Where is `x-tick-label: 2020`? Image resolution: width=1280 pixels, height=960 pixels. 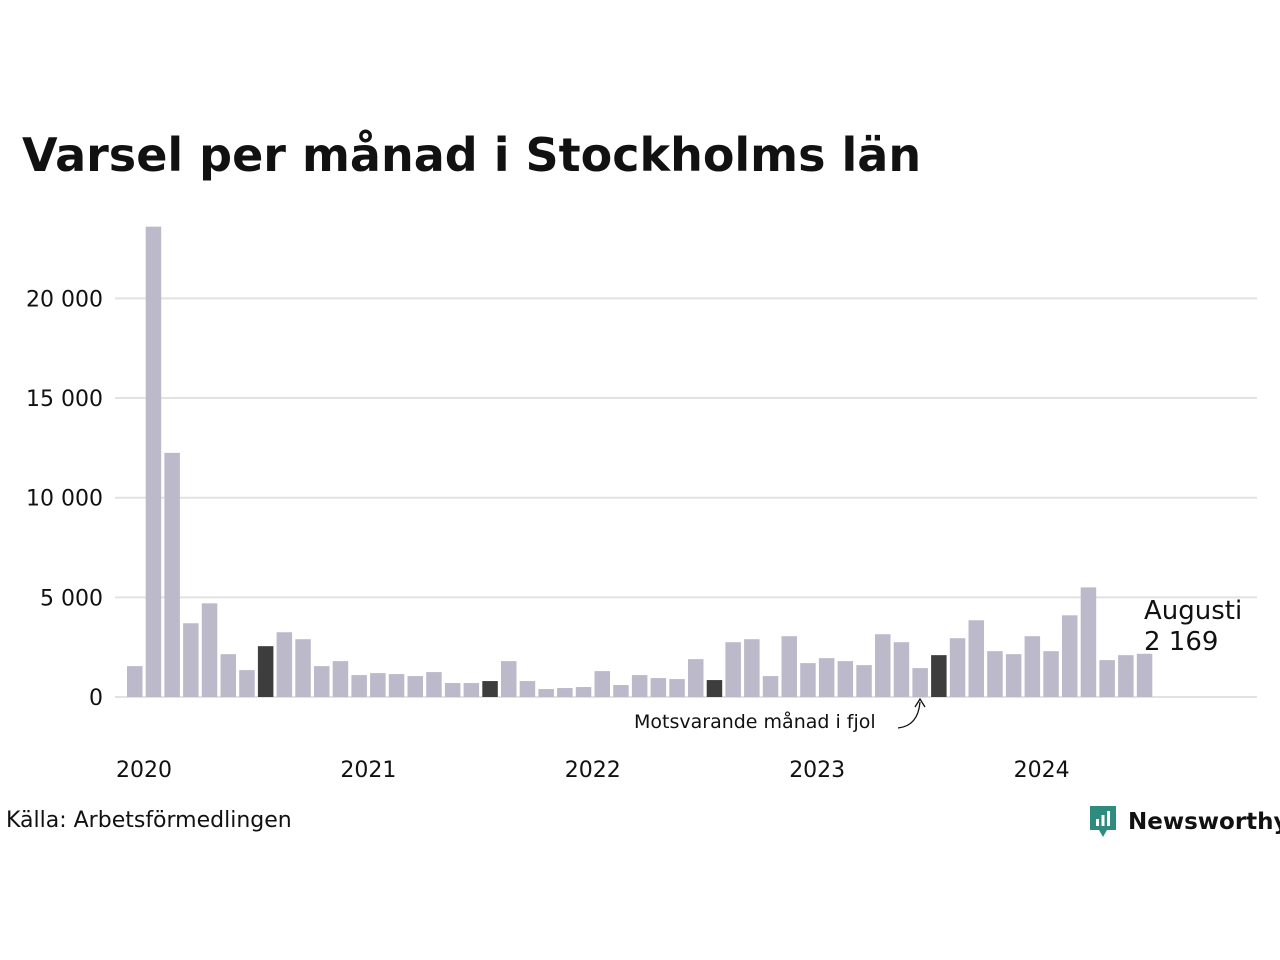 x-tick-label: 2020 is located at coordinates (144, 770).